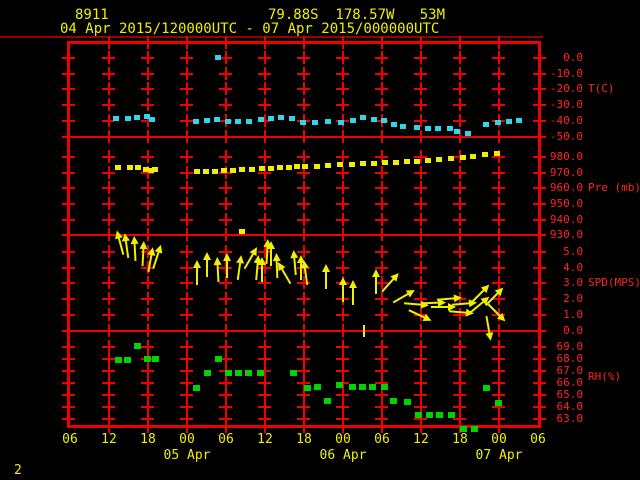 The width and height of the screenshot is (640, 480). What do you see at coordinates (92, 15) in the screenshot?
I see `station-id: 8911` at bounding box center [92, 15].